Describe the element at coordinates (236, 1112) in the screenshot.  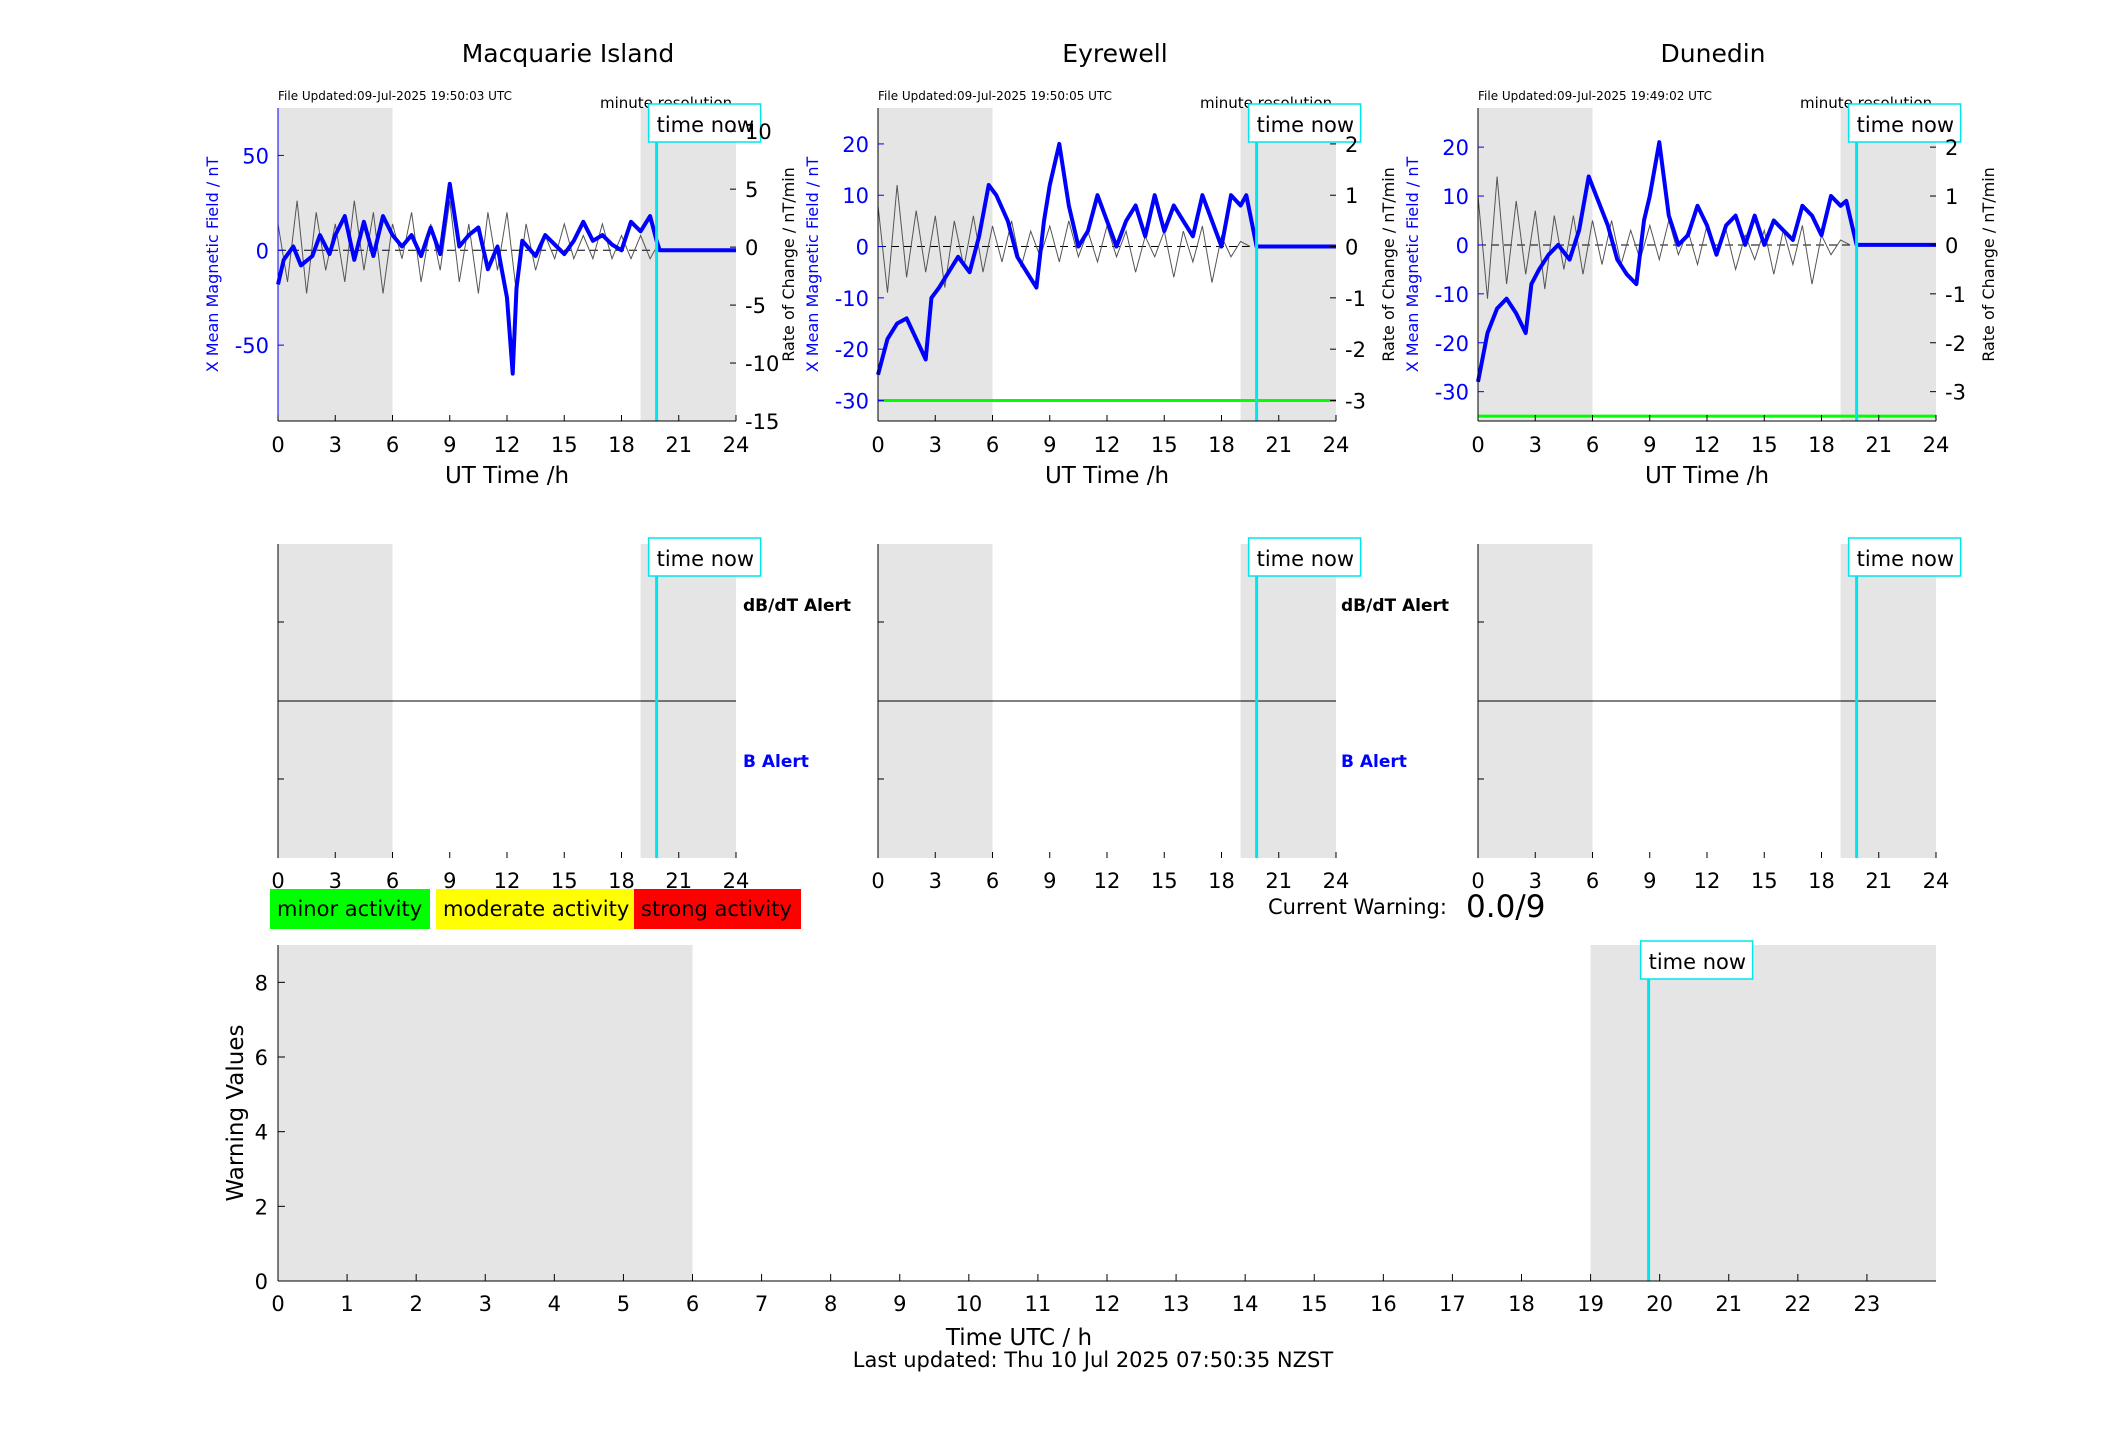
I see `y-axis-label: Warning Values` at that location.